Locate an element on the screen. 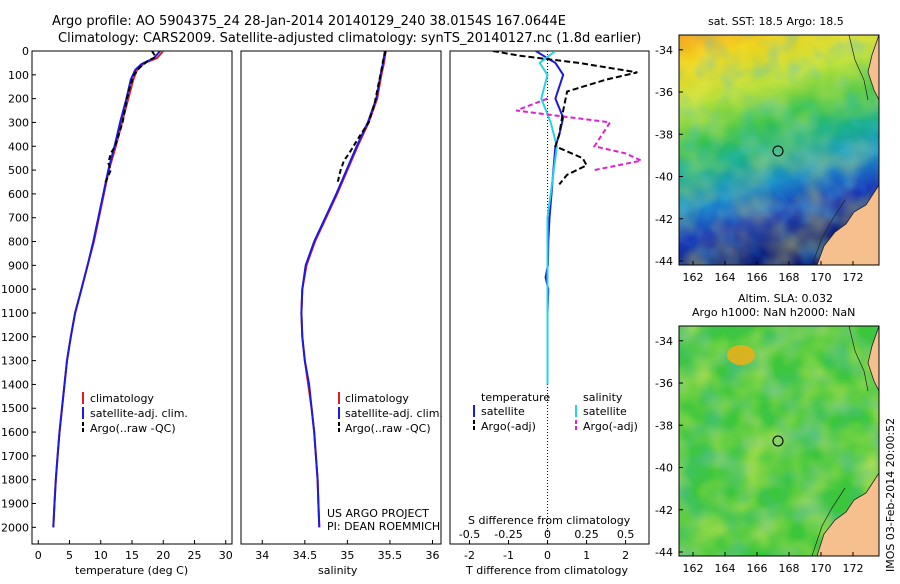 The height and width of the screenshot is (584, 900). diff-temperature-argo-line is located at coordinates (565, 118).